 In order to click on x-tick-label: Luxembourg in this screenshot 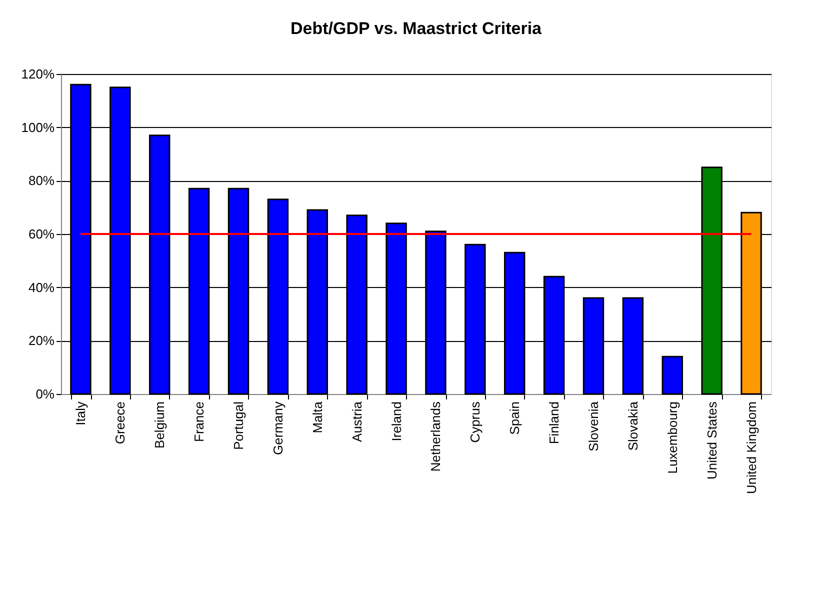, I will do `click(672, 438)`.